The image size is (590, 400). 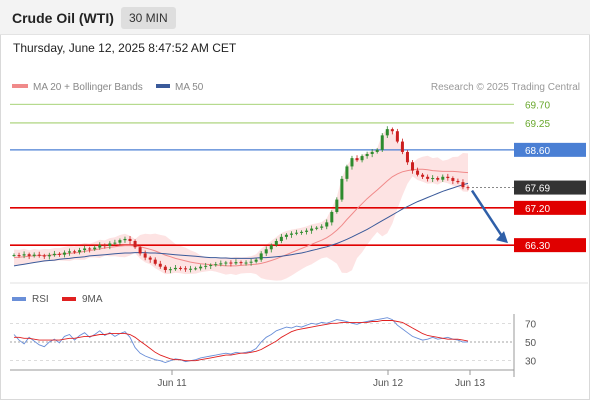 I want to click on rsi-ma-swatch, so click(x=69, y=299).